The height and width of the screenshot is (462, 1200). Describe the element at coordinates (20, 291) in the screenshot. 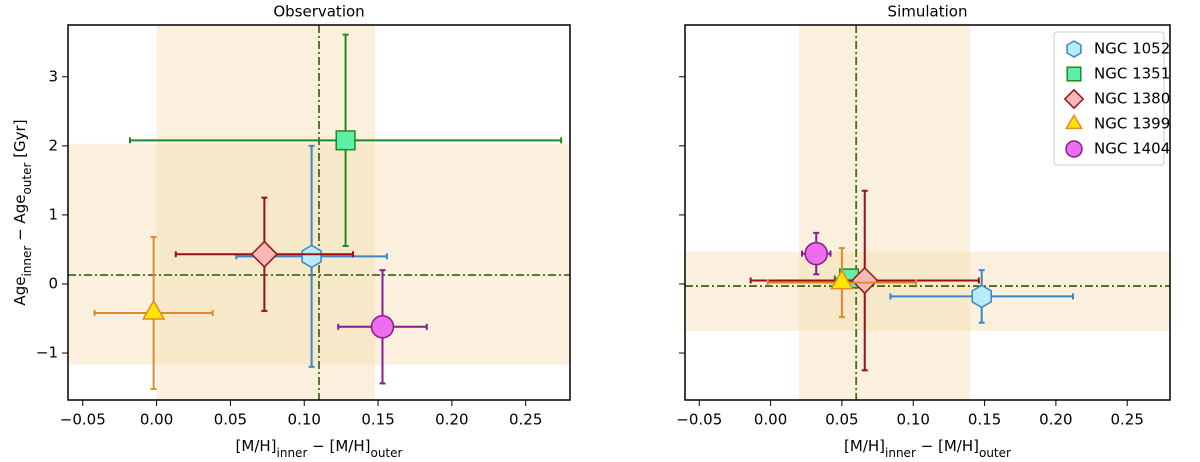

I see `label-text: Age` at that location.